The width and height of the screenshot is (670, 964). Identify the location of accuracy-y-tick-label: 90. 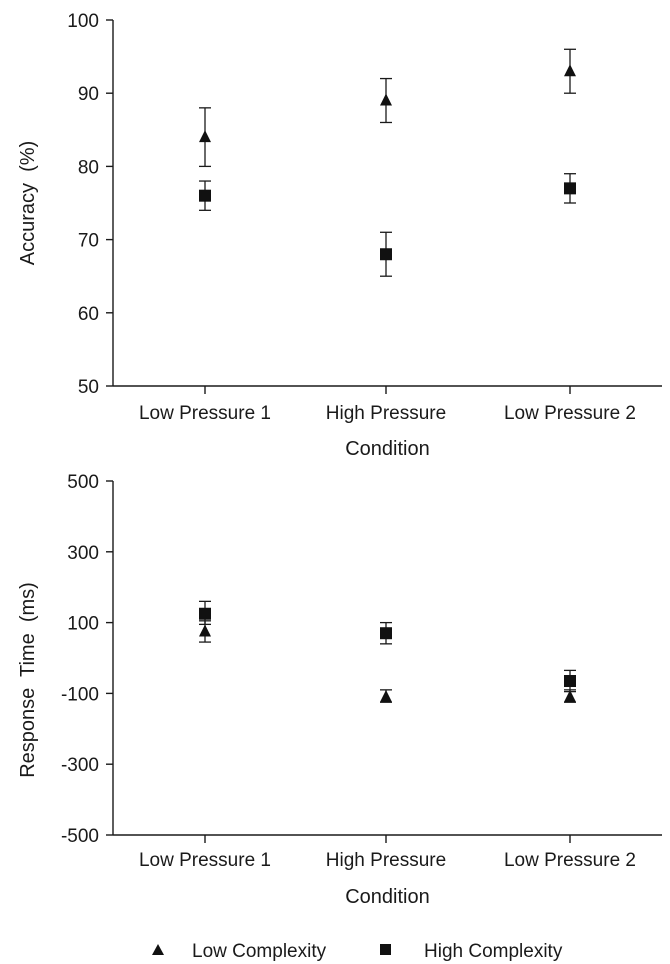
(88, 94).